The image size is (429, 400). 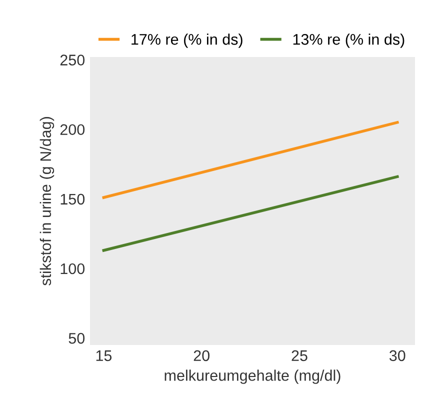 I want to click on y-axis-title: stikstof in urine (g N/dag), so click(x=47, y=201).